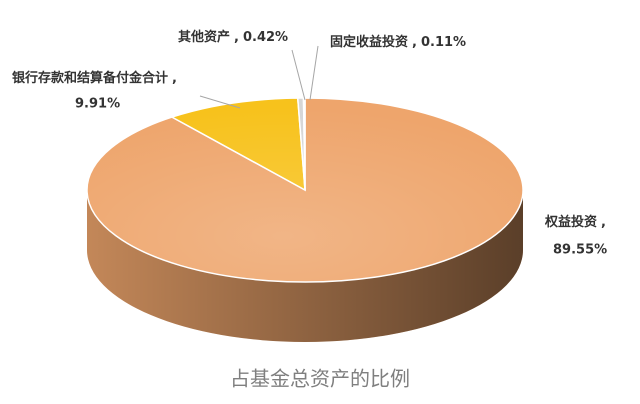  I want to click on data-label: 权益投资,, so click(575, 222).